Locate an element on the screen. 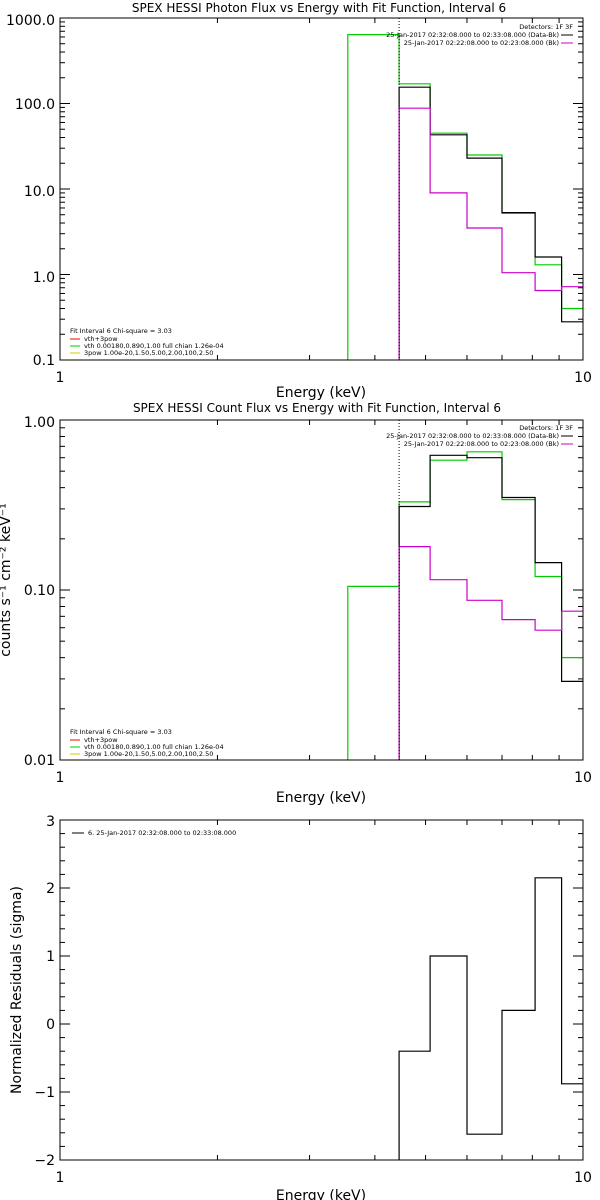 The image size is (600, 1200). y-tick-label: 3 is located at coordinates (50, 822).